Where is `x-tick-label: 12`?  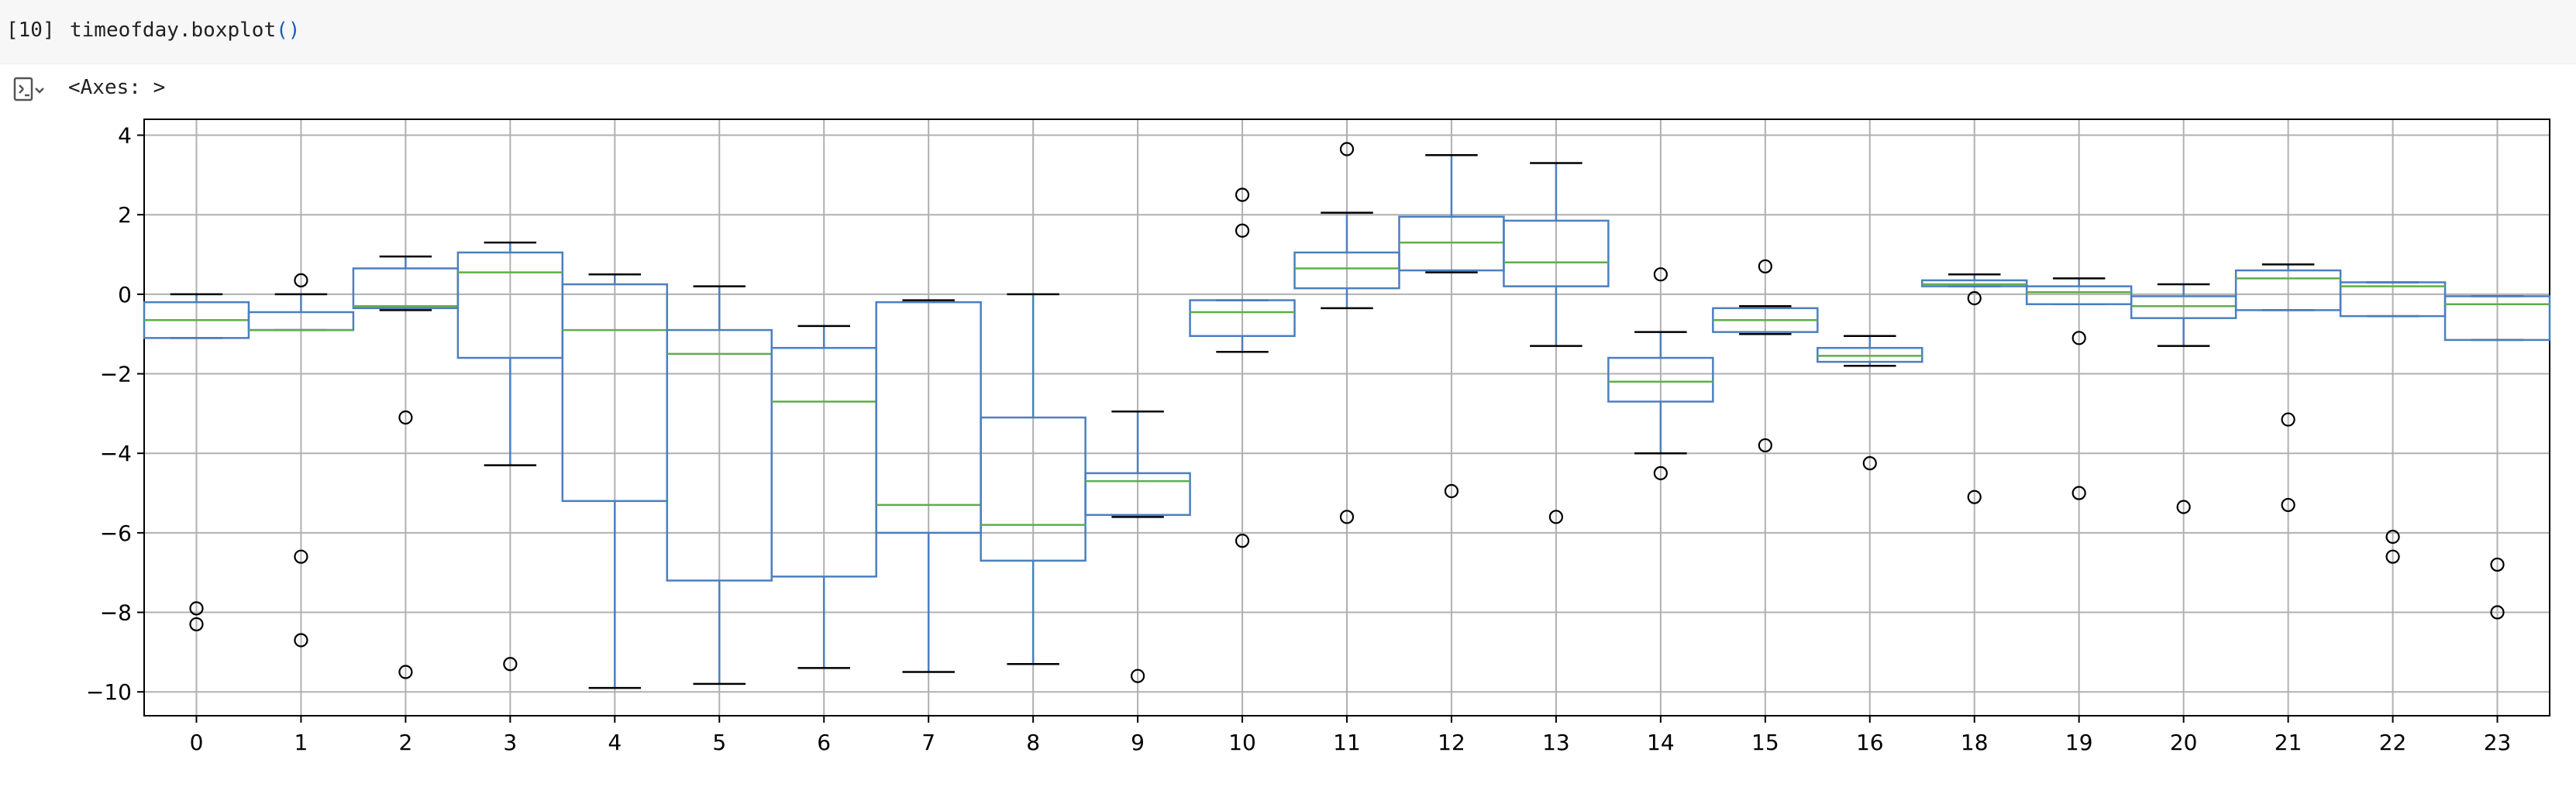
x-tick-label: 12 is located at coordinates (1451, 742).